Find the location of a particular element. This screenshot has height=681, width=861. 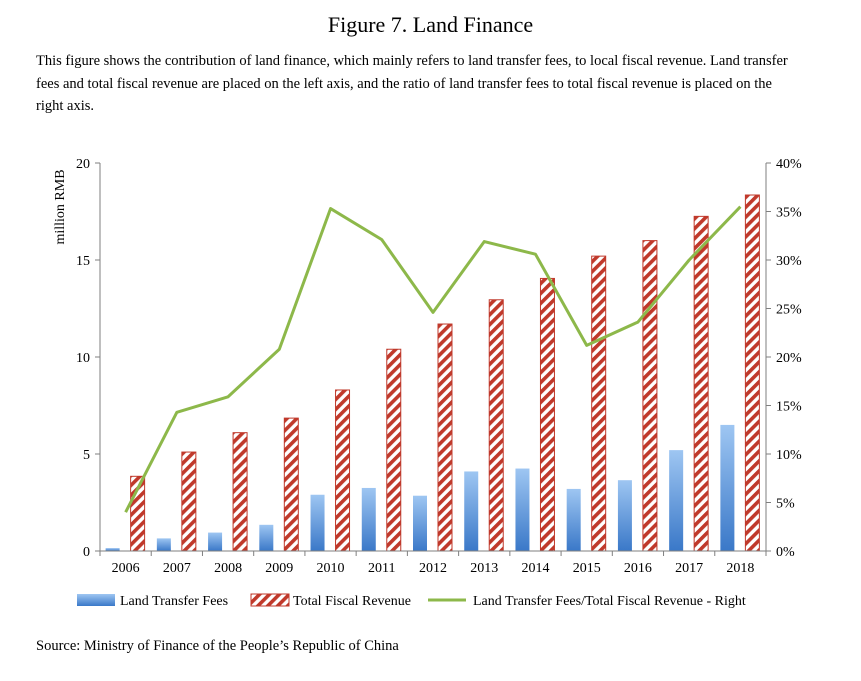

legend-swatch-total-fiscal-revenue is located at coordinates (270, 600).